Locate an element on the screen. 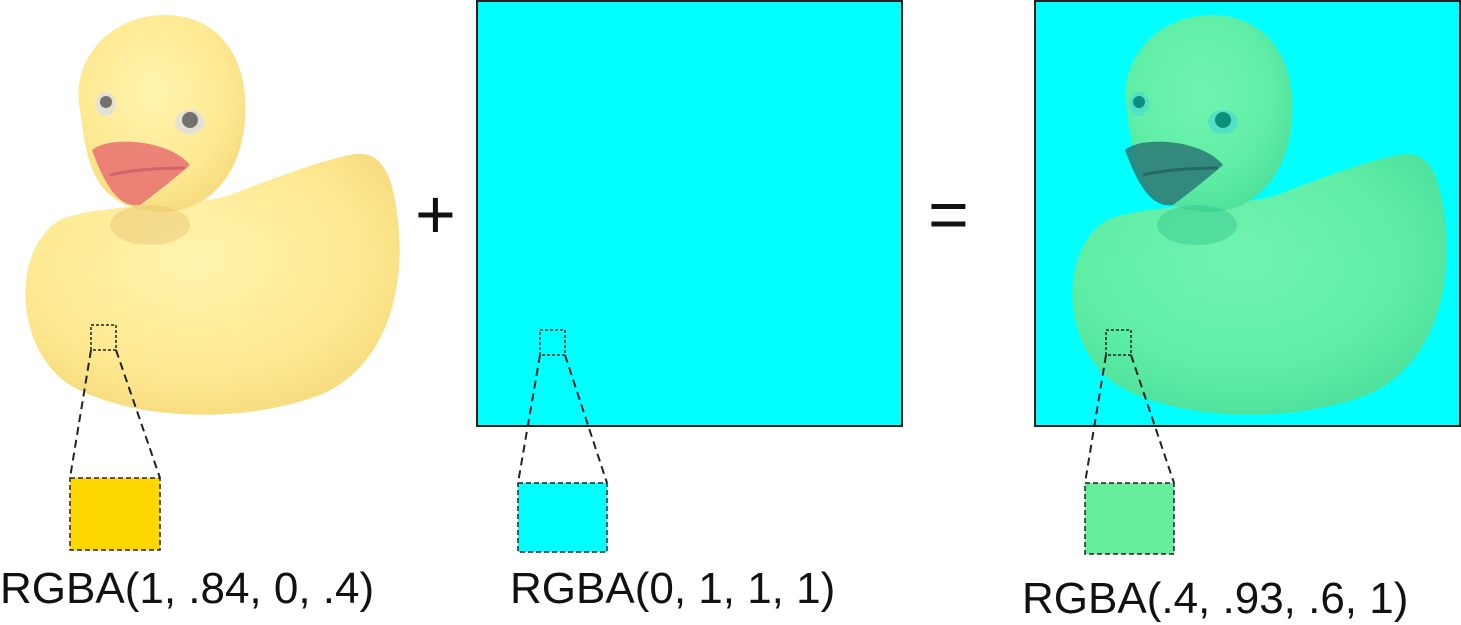 This screenshot has height=625, width=1461. equals-operator: = is located at coordinates (948, 214).